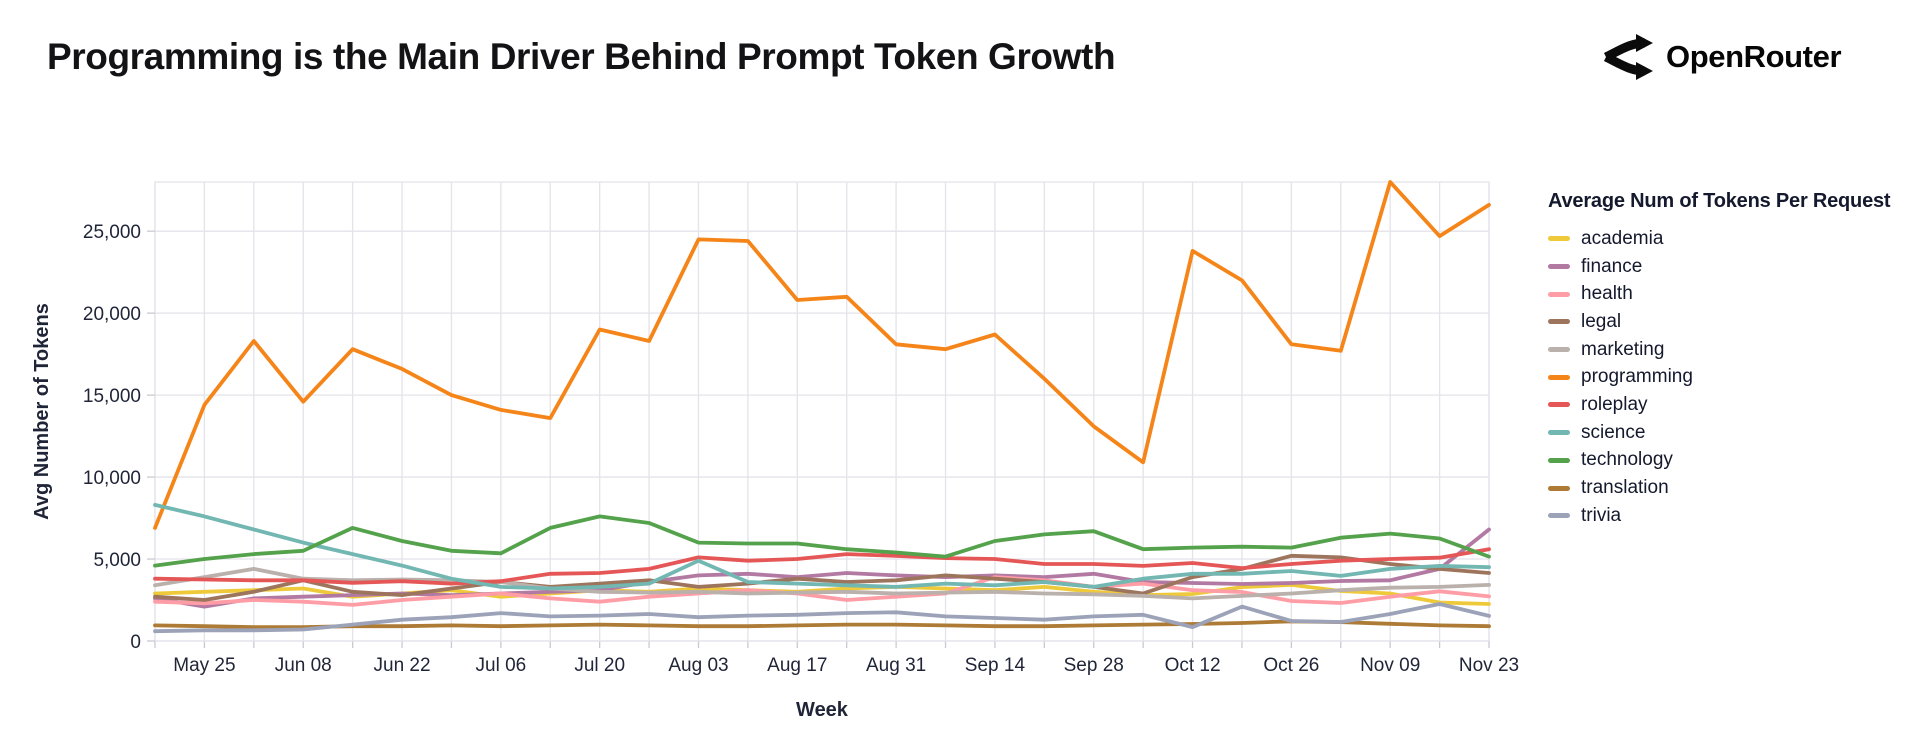 This screenshot has width=1928, height=732. I want to click on series-line-trivia, so click(822, 618).